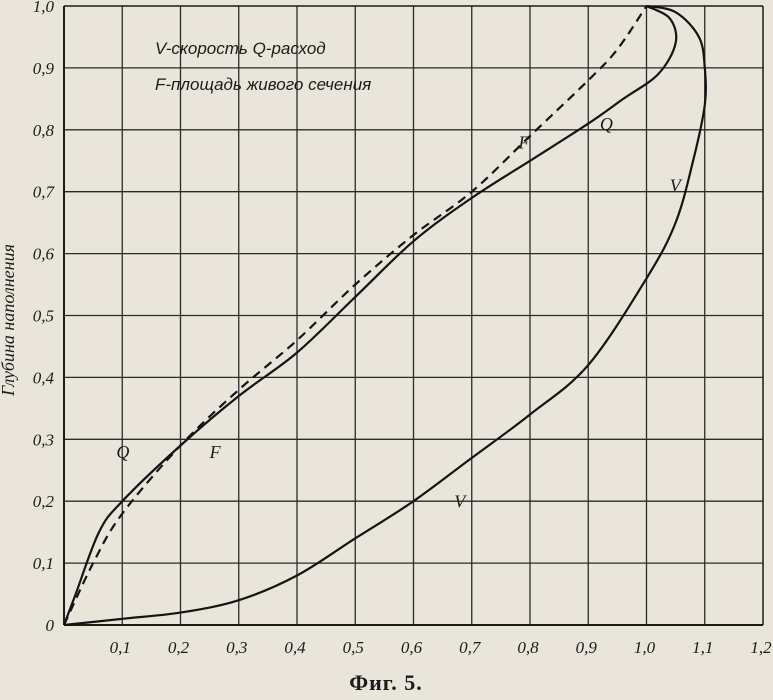 This screenshot has height=700, width=773. I want to click on y-tick-labels: 0 0,1 0,2 0,3 0,4 0,5 0,6 0,7 0,8 0,9 1,0, so click(44, 317).